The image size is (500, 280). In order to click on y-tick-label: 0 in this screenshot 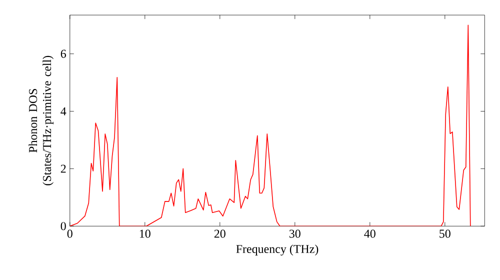, I will do `click(63, 226)`.